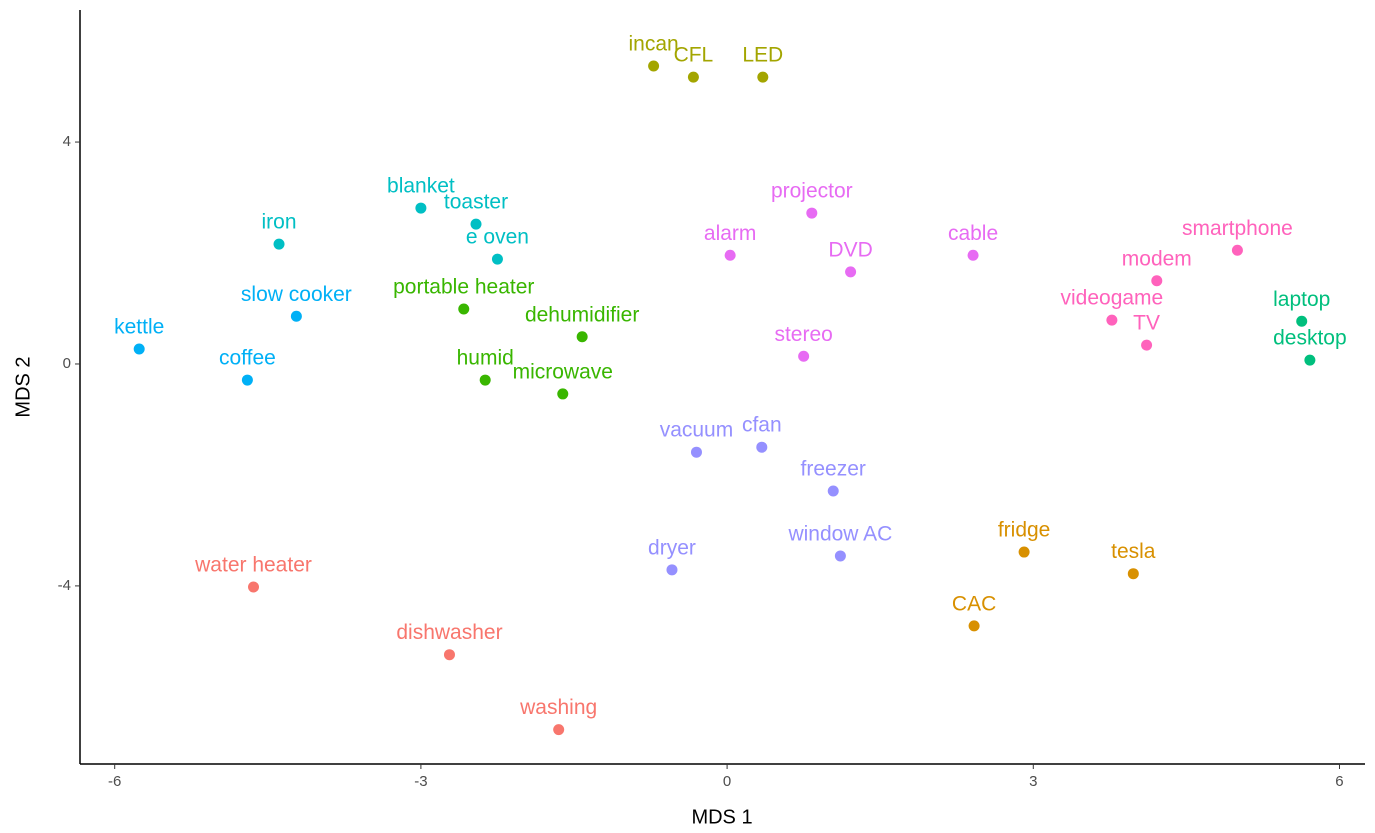 The image size is (1375, 833). I want to click on point-label: modem, so click(1157, 258).